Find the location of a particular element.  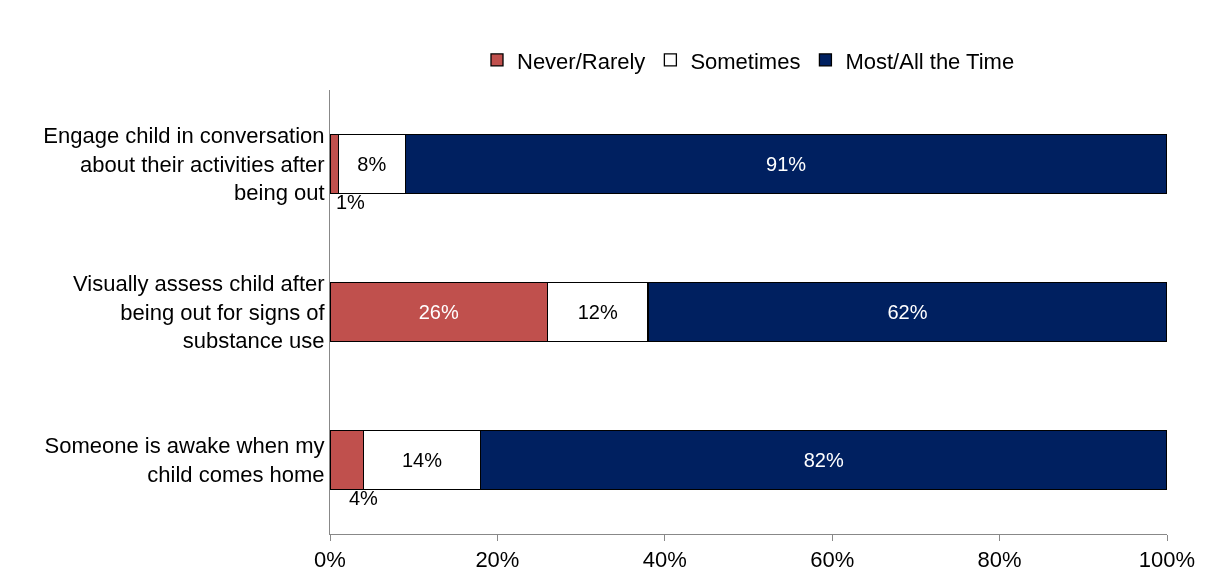

data-label: 62% is located at coordinates (907, 312).